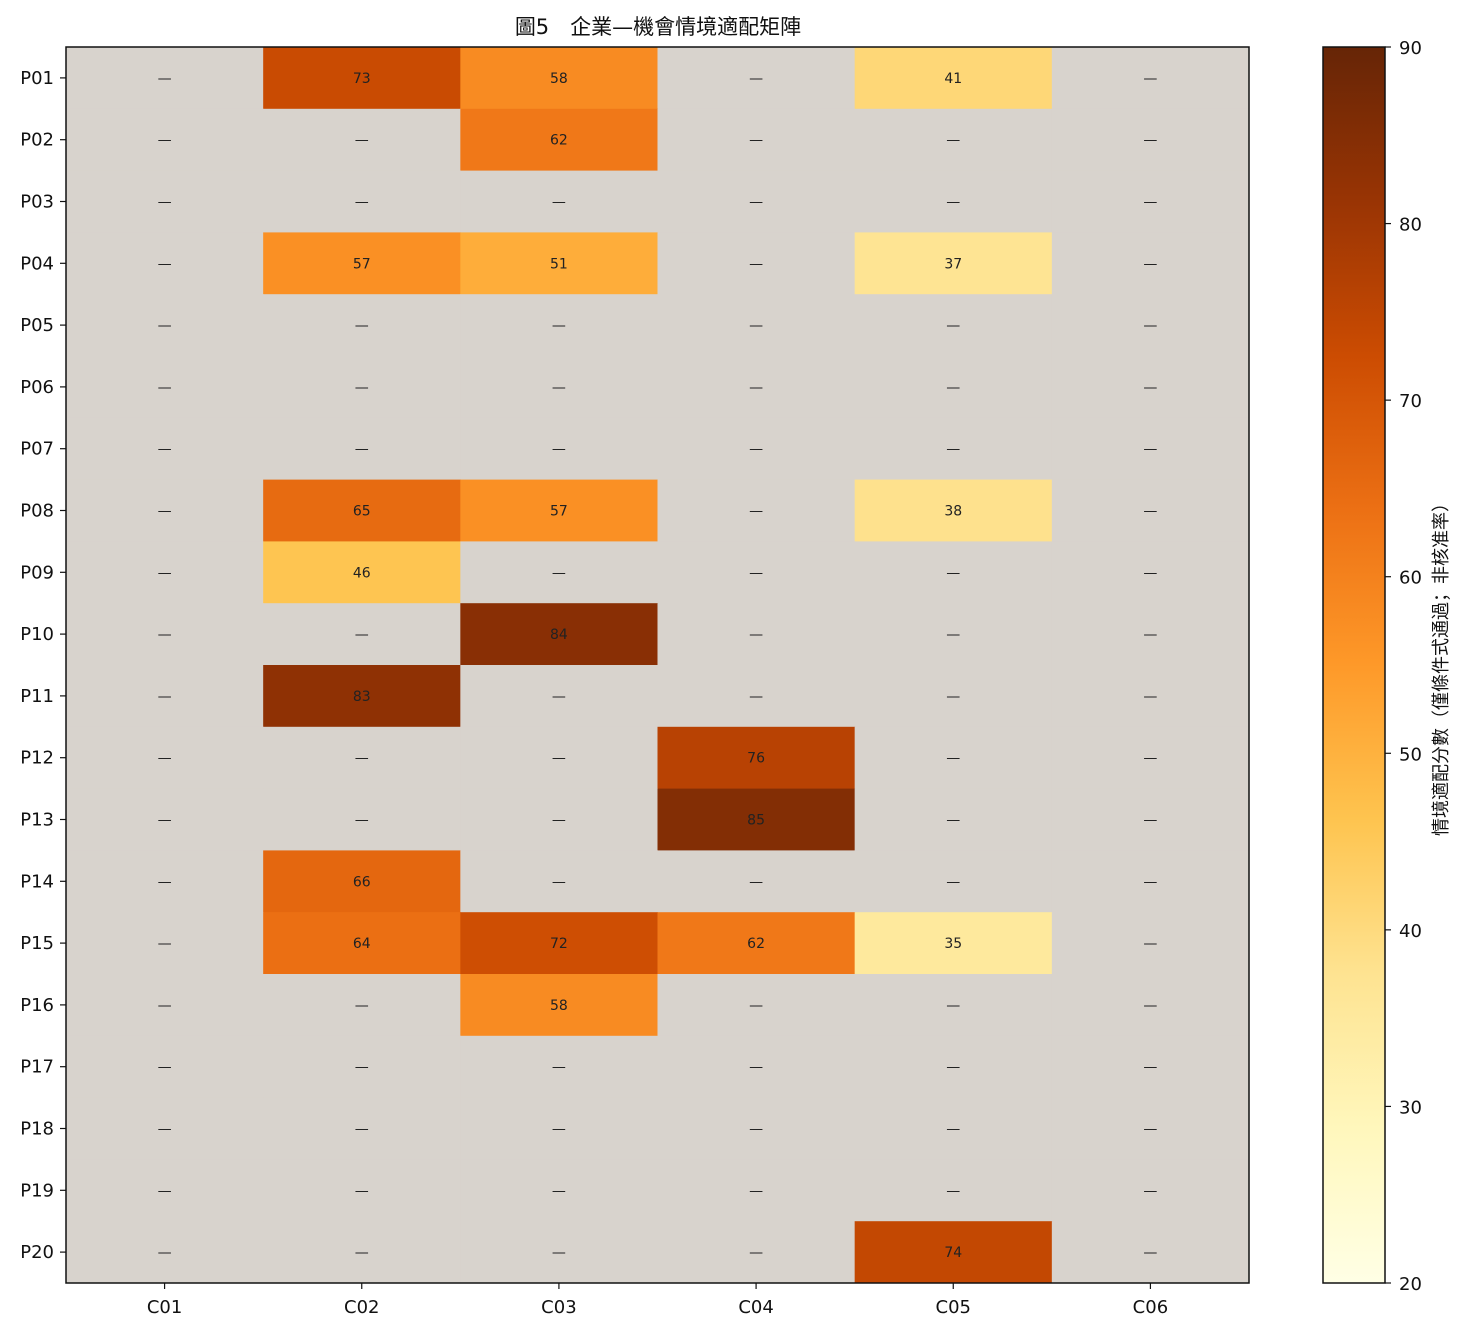 The width and height of the screenshot is (1468, 1335). Describe the element at coordinates (756, 78) in the screenshot. I see `cell-P01-C04` at that location.